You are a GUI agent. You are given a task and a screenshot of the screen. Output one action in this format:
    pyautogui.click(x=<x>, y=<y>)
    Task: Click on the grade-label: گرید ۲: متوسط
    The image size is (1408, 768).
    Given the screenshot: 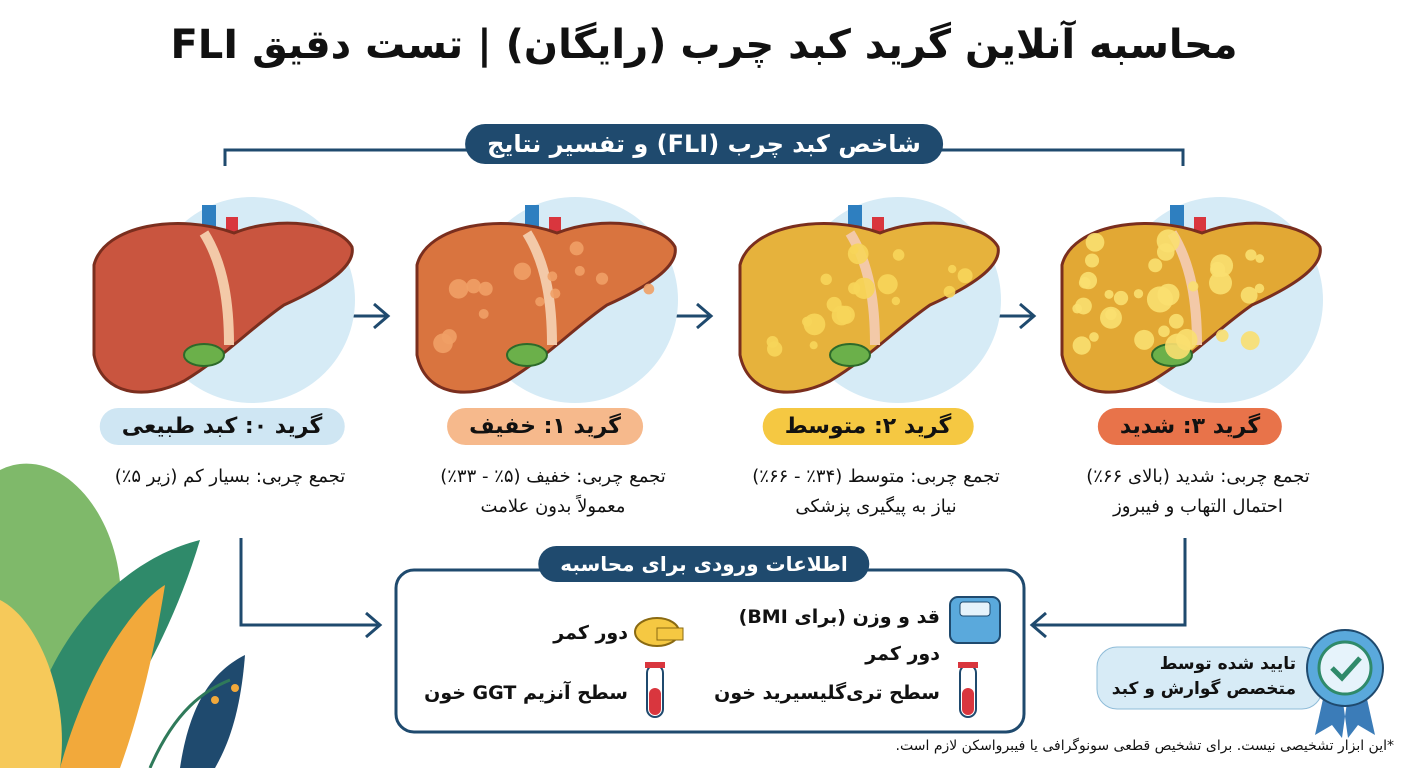 What is the action you would take?
    pyautogui.click(x=868, y=426)
    